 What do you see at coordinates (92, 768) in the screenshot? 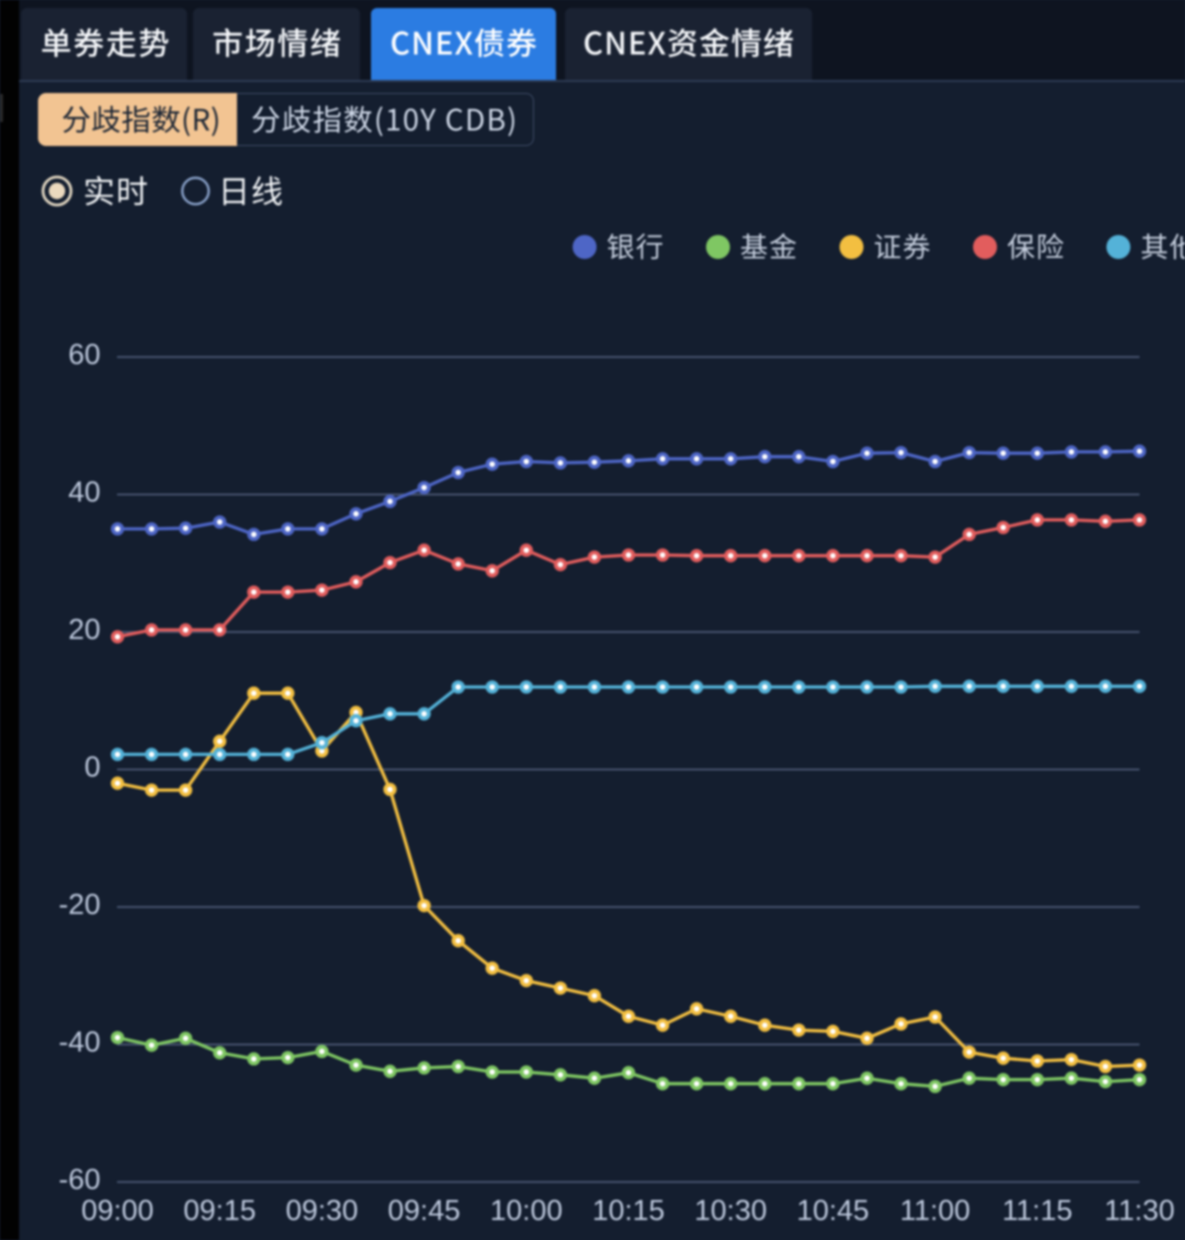
I see `svg-text: 0` at bounding box center [92, 768].